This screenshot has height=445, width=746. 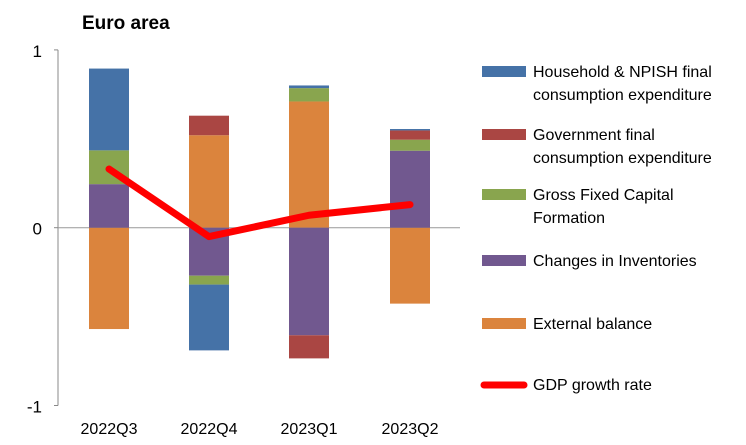 I want to click on legend-label: Government final, so click(x=594, y=135).